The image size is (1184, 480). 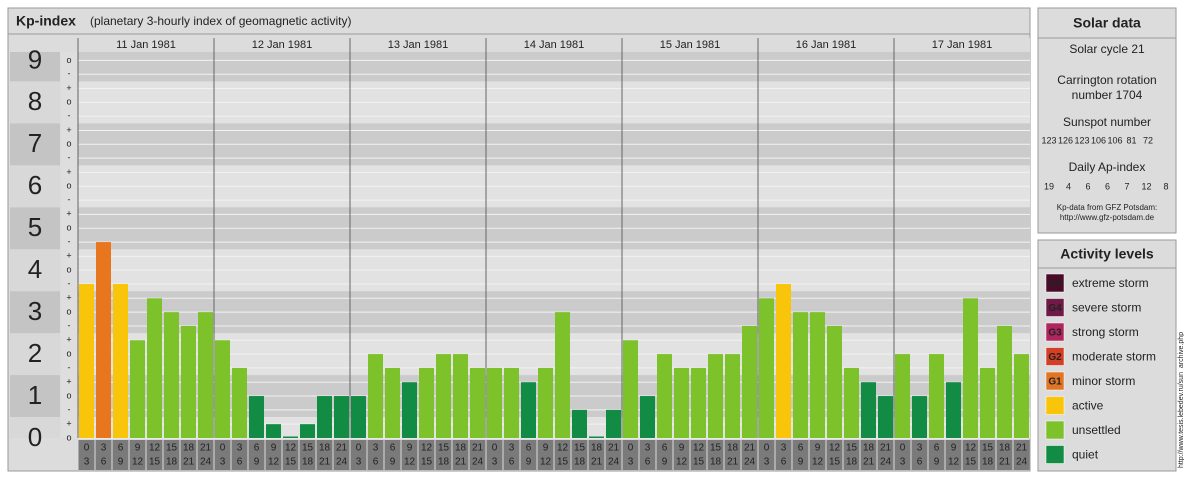 What do you see at coordinates (1085, 455) in the screenshot?
I see `level-label: quiet` at bounding box center [1085, 455].